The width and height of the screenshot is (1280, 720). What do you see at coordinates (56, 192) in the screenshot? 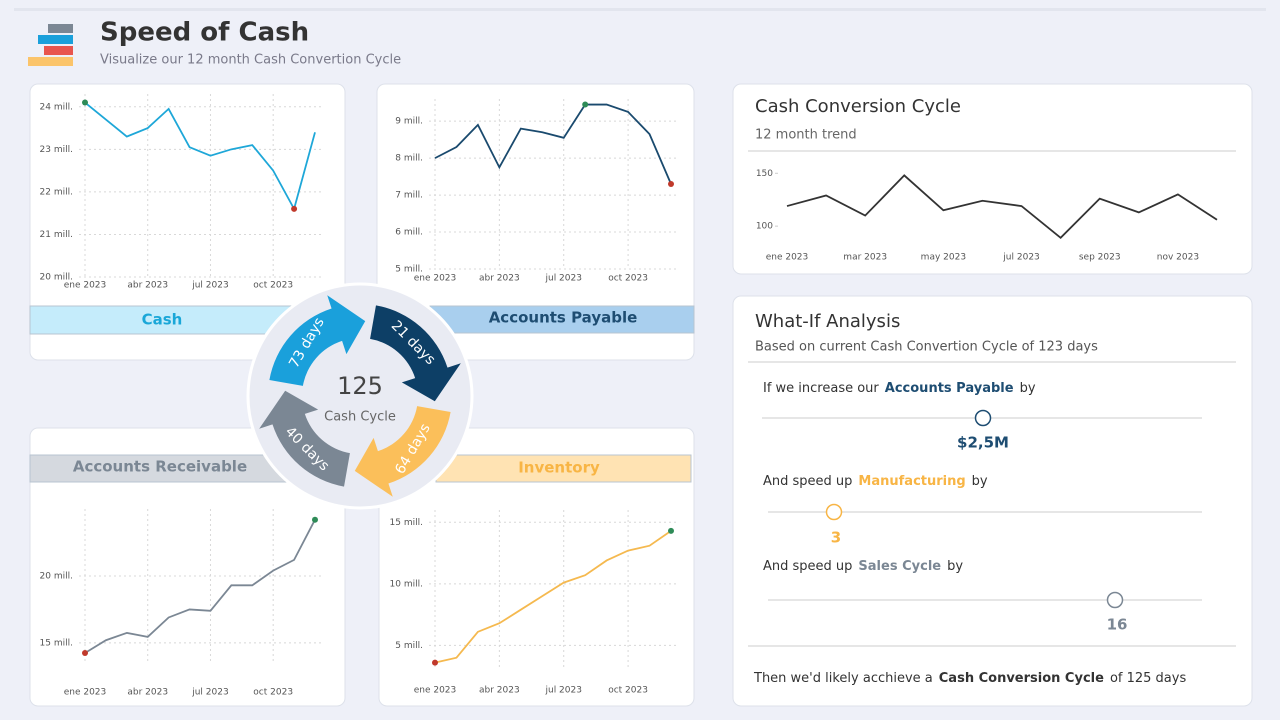
I see `y-tick-label: 22 mill.` at bounding box center [56, 192].